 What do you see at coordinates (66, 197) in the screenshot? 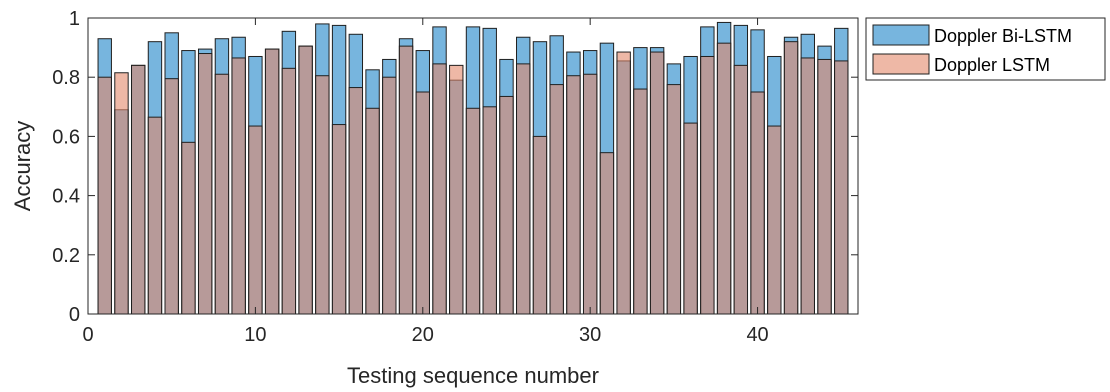
I see `y-tick-label-0.4: 0.4` at bounding box center [66, 197].